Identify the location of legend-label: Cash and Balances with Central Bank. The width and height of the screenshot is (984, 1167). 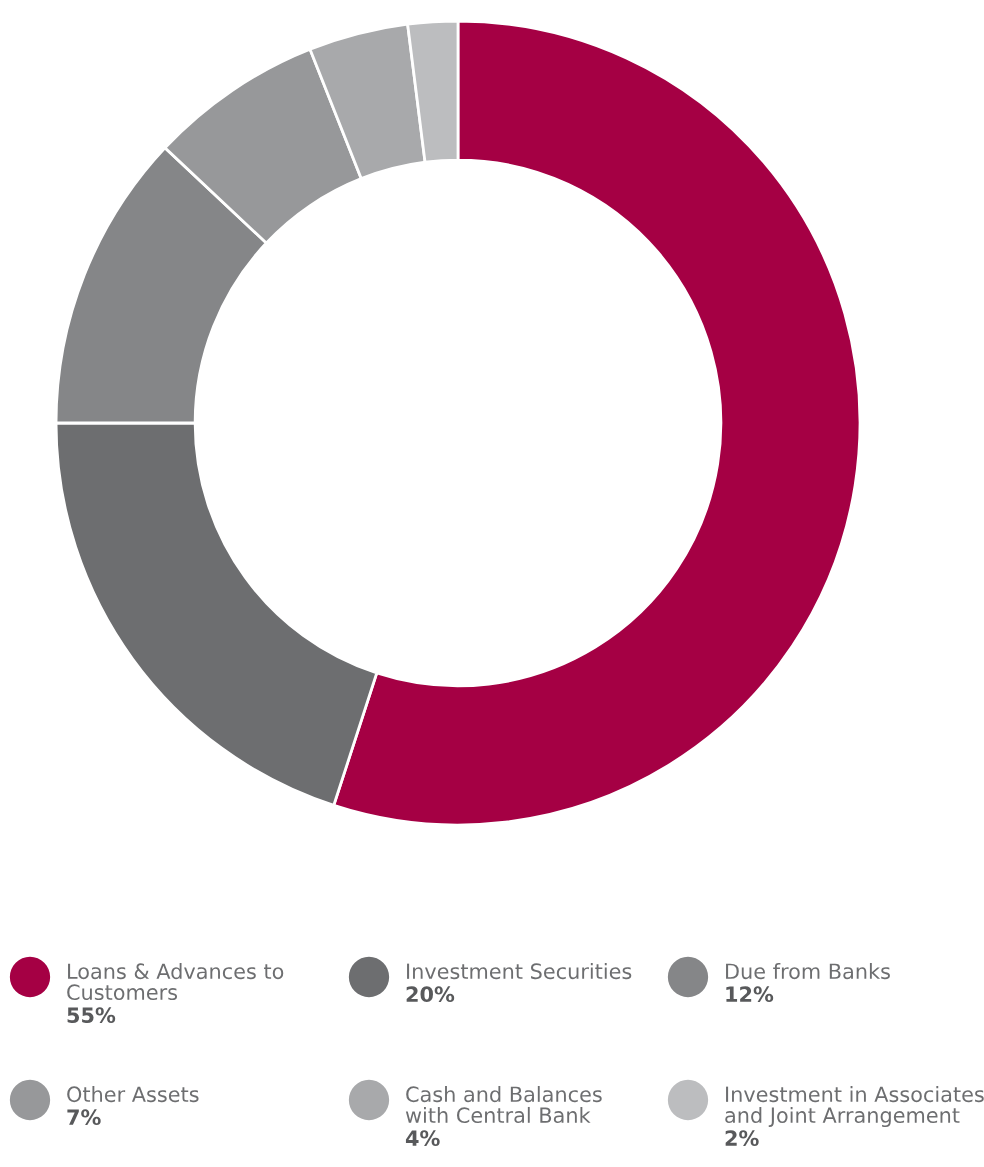
(503, 1105).